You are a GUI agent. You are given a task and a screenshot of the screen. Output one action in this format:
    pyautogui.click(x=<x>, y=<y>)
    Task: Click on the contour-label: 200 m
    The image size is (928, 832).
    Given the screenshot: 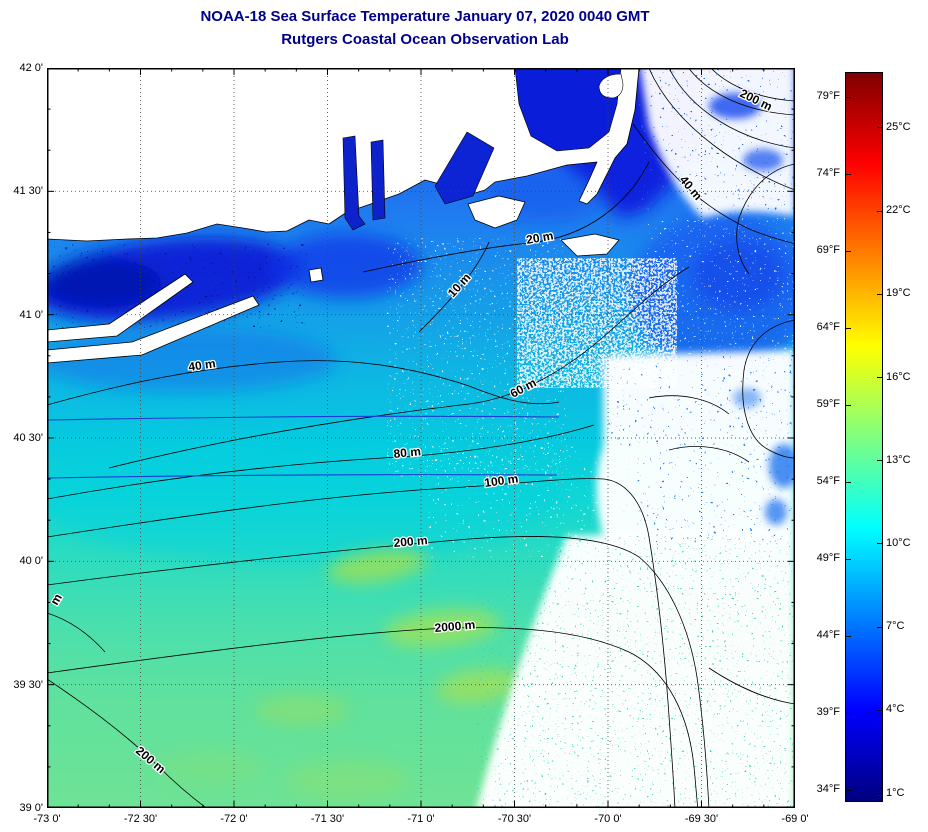 What is the action you would take?
    pyautogui.click(x=410, y=541)
    